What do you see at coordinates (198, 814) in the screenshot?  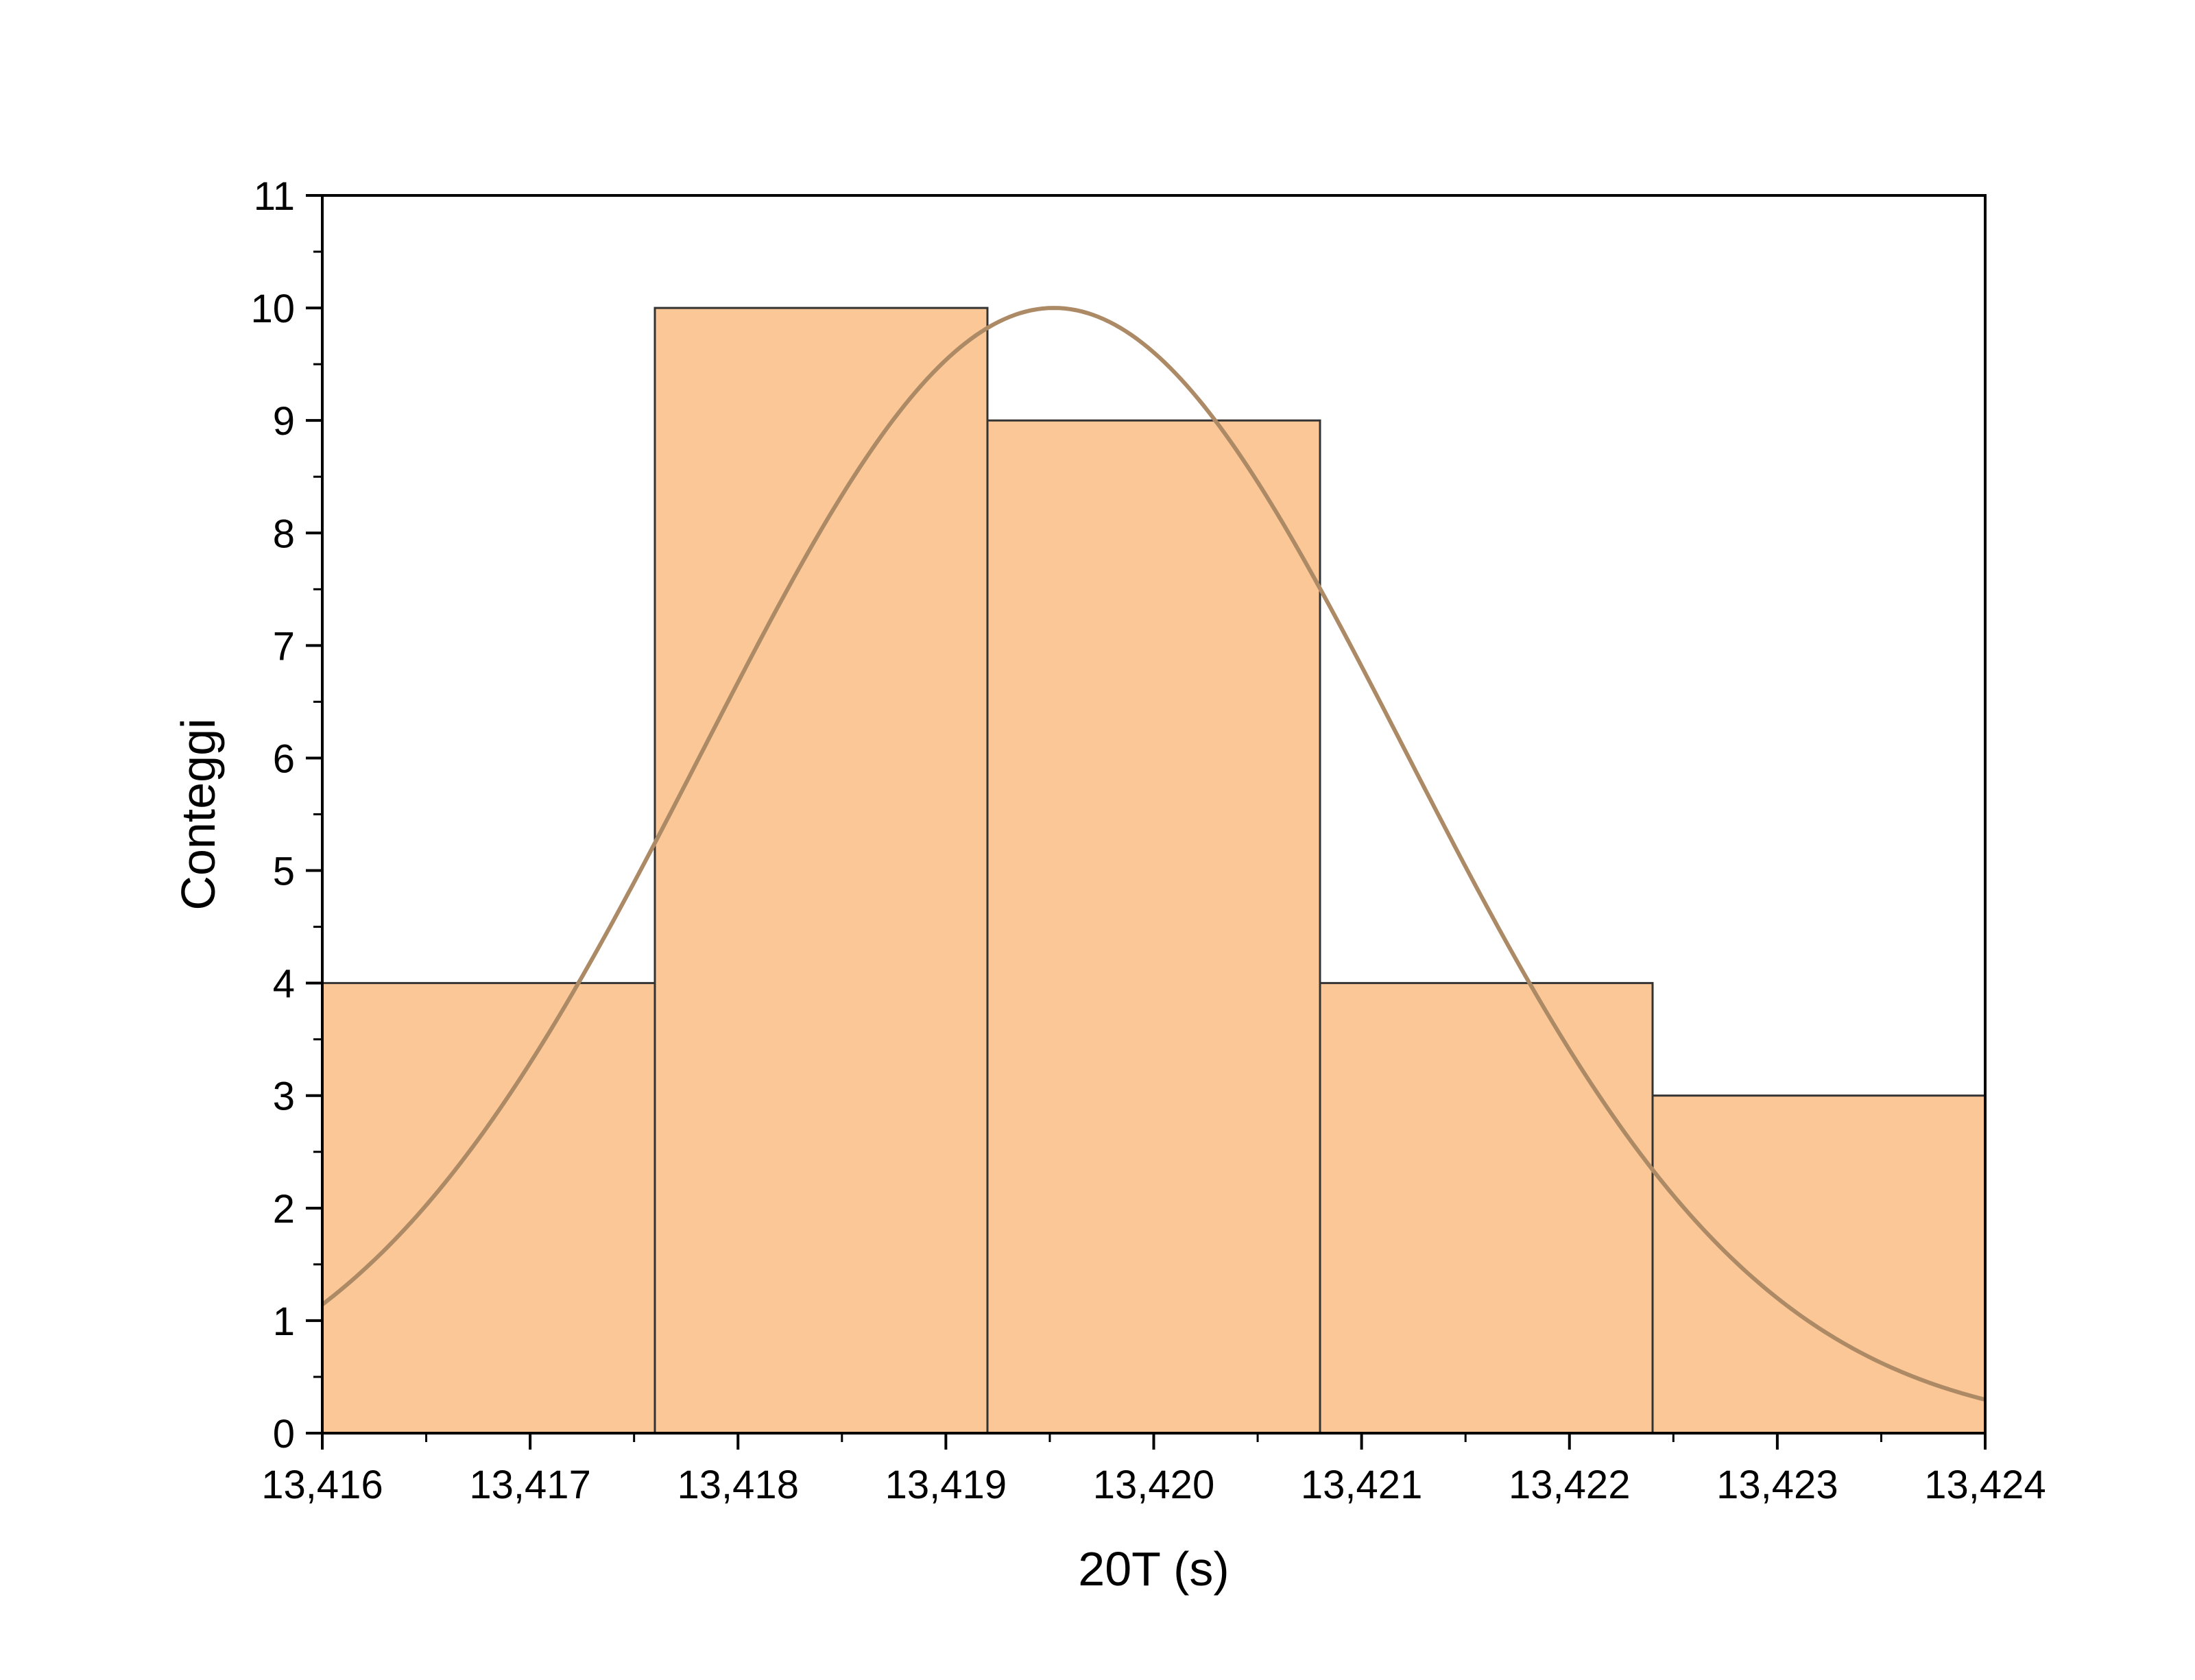 I see `y-axis-label: Conteggi` at bounding box center [198, 814].